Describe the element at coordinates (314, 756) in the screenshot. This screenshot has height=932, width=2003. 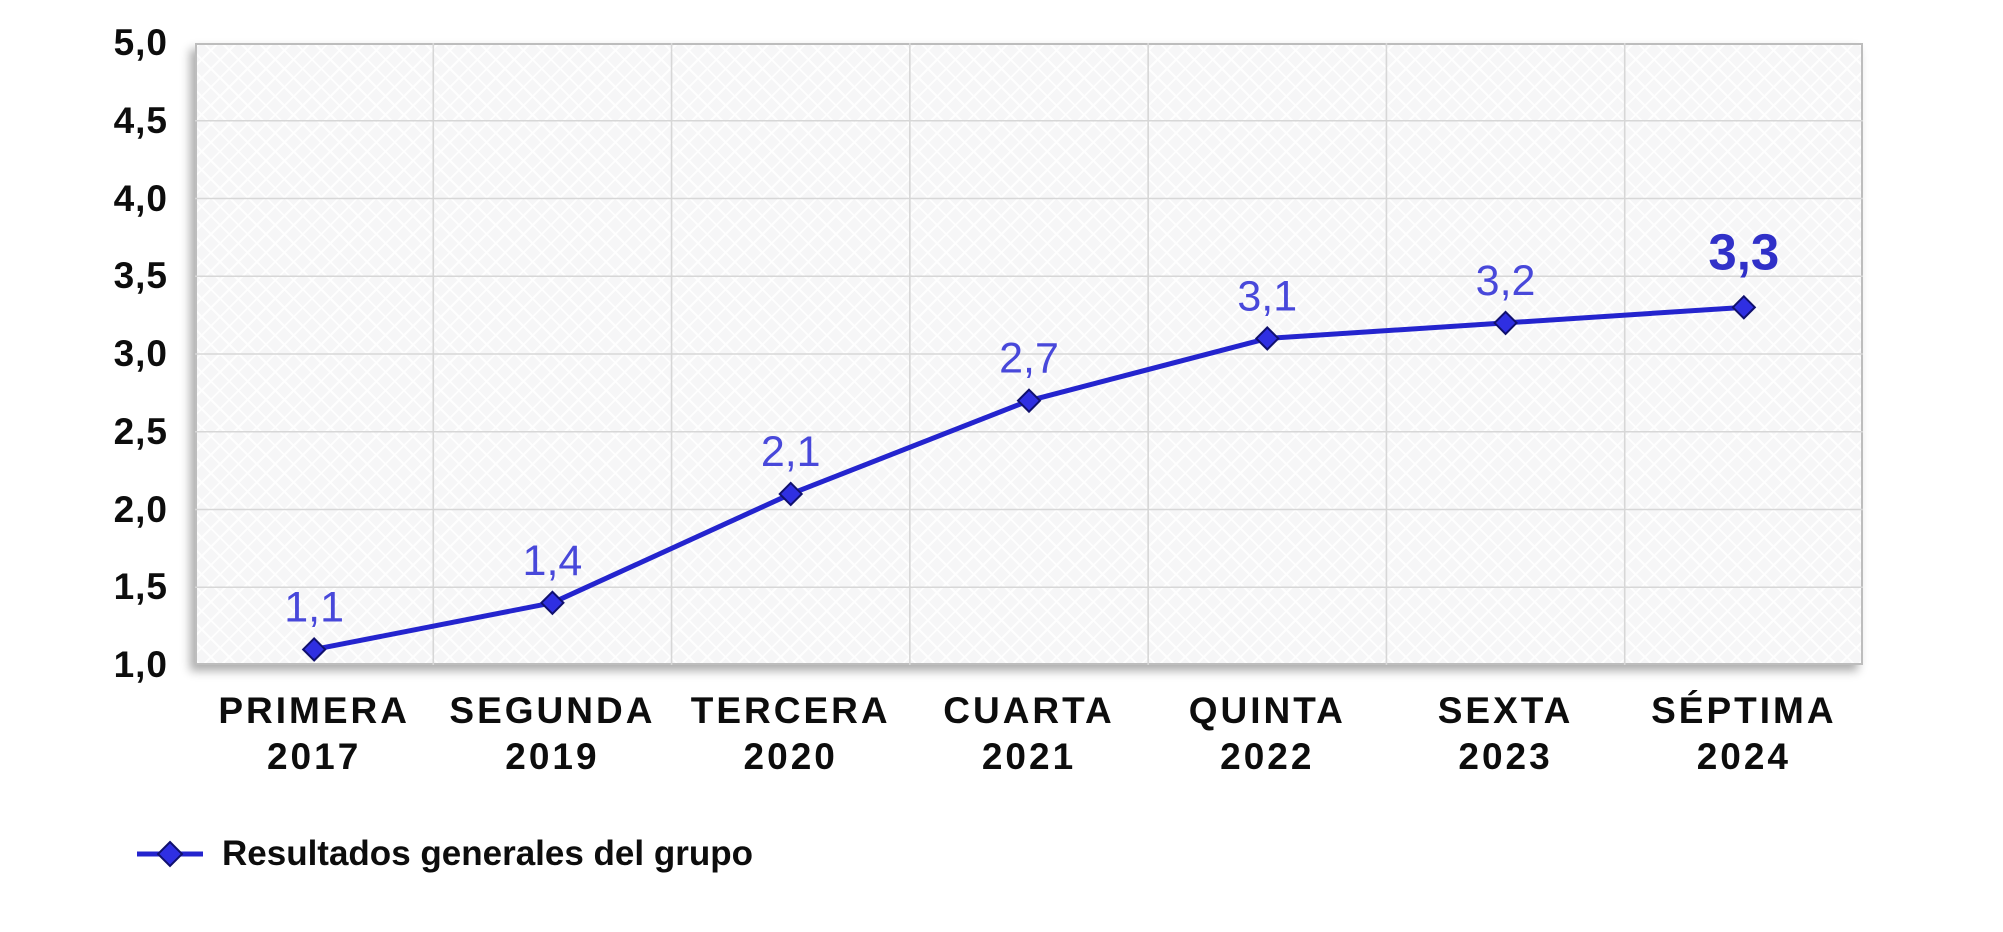
I see `x-category-year: 2017` at that location.